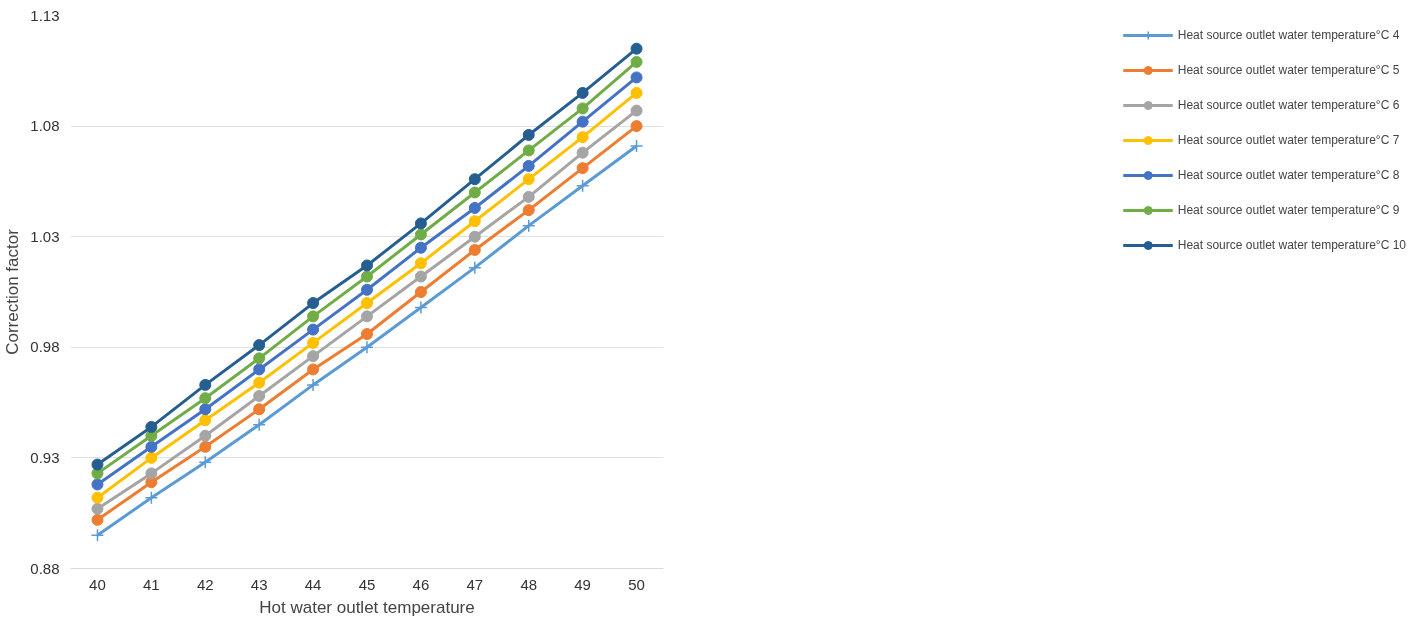 Image resolution: width=1416 pixels, height=619 pixels. I want to click on y-tick-label: 1.03, so click(45, 236).